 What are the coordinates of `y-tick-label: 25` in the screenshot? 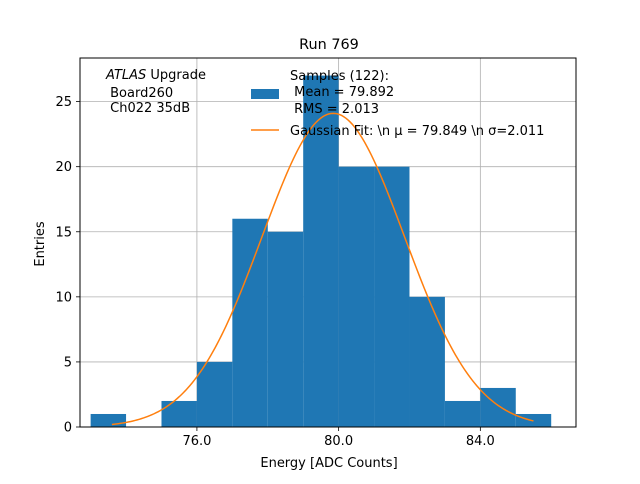 It's located at (63, 102).